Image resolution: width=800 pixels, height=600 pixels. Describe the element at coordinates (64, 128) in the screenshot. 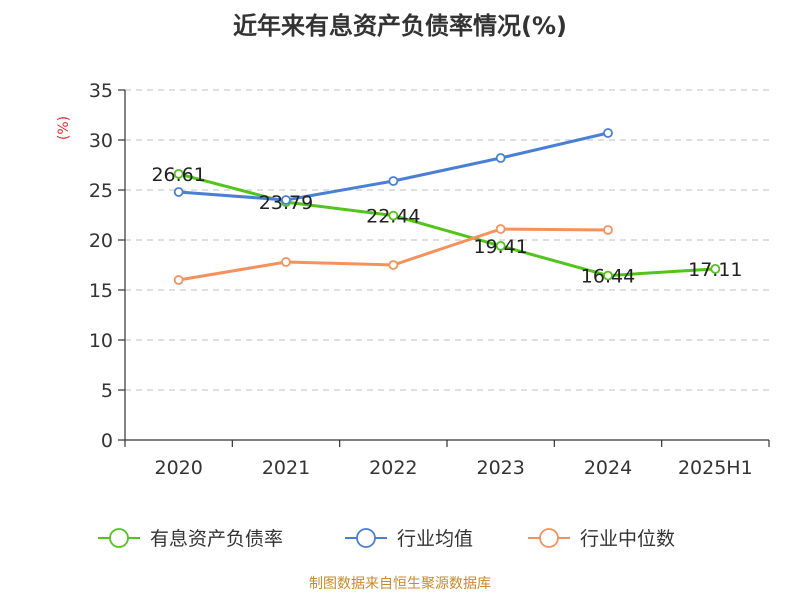

I see `y-axis-unit-label: (%)` at that location.